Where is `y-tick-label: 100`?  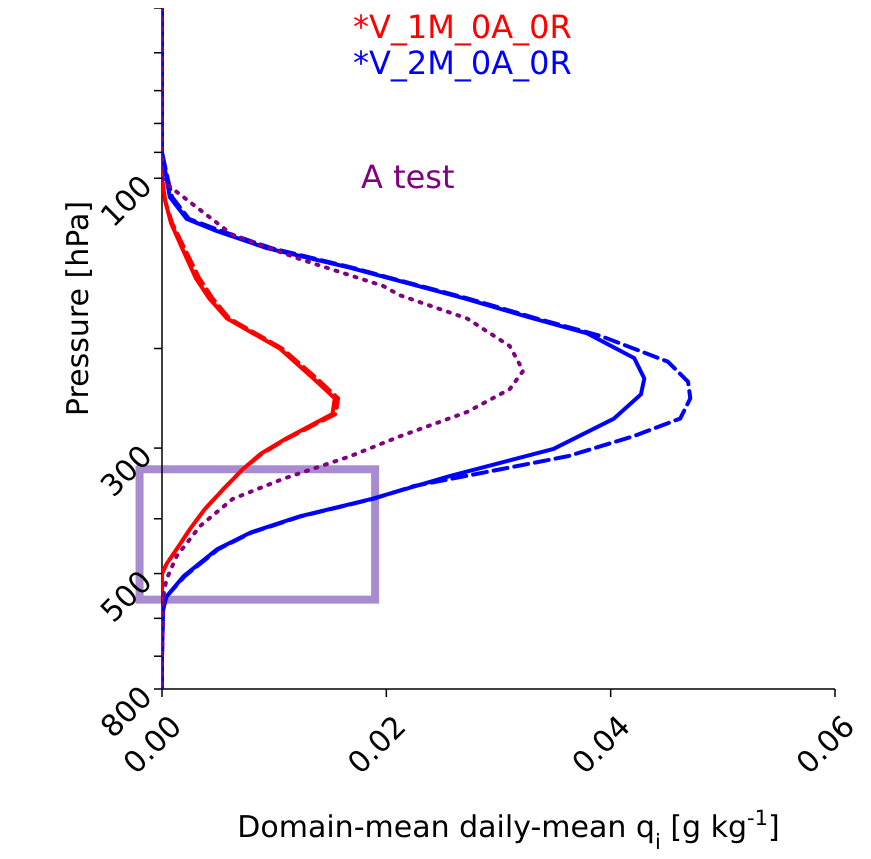 y-tick-label: 100 is located at coordinates (127, 201).